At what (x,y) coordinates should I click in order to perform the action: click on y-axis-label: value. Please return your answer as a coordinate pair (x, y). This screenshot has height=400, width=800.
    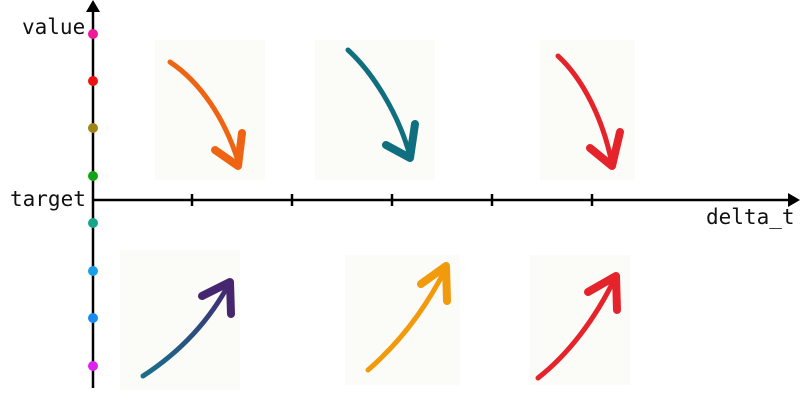
    Looking at the image, I should click on (53, 27).